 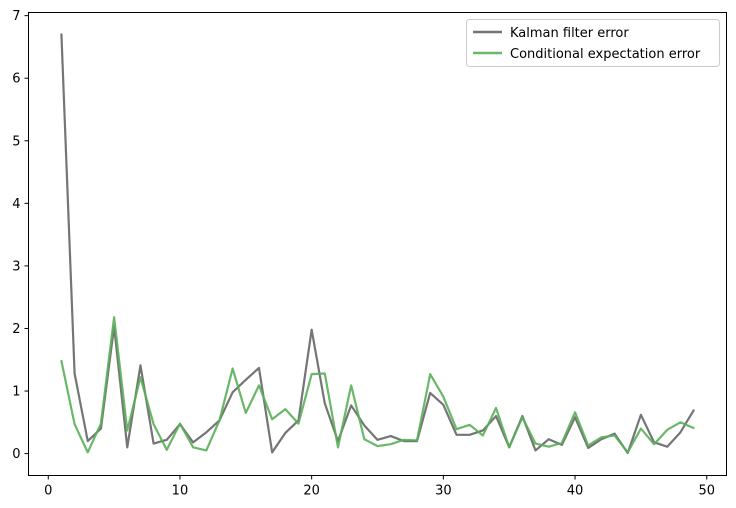 What do you see at coordinates (16, 79) in the screenshot?
I see `y-tick-label: 6` at bounding box center [16, 79].